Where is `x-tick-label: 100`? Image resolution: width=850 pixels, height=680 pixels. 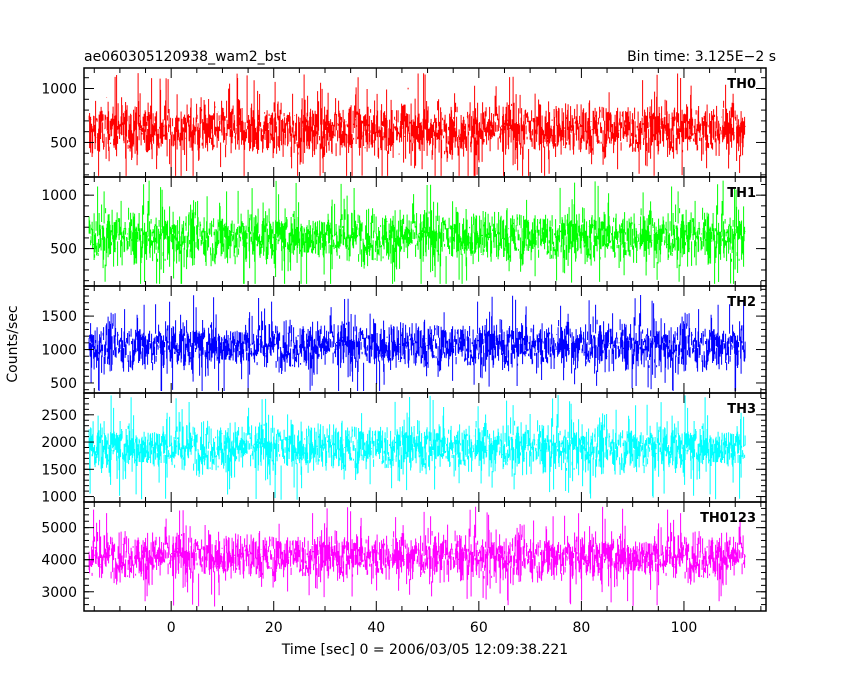 x-tick-label: 100 is located at coordinates (684, 628).